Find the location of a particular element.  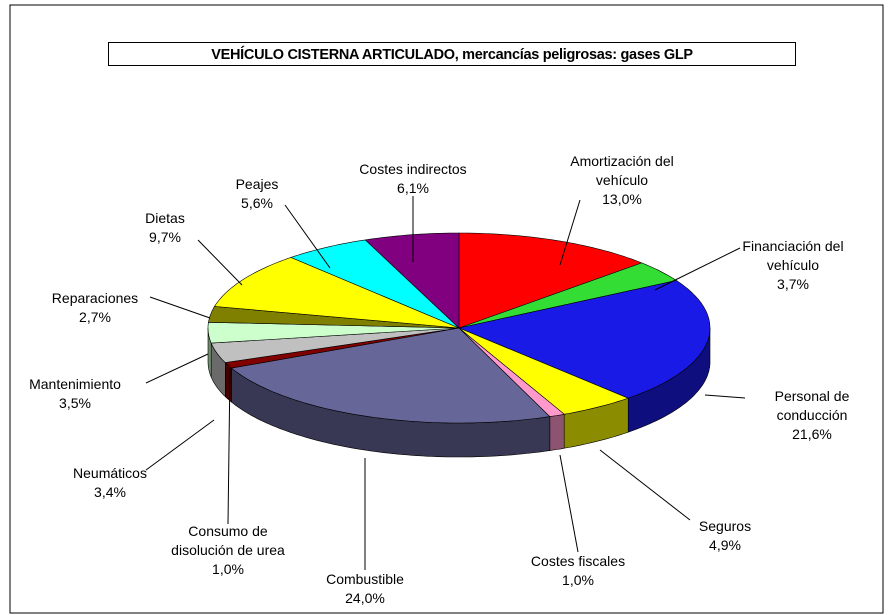

data-label: Consumo de disolución de urea 1,0% is located at coordinates (228, 550).